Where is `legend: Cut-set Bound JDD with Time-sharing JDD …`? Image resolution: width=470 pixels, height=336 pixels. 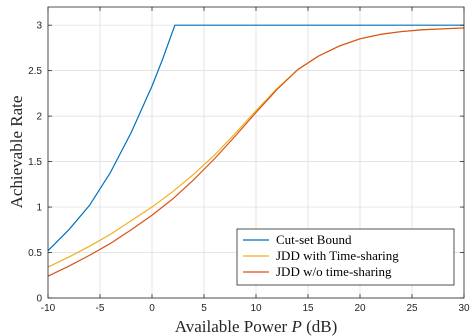 legend: Cut-set Bound JDD with Time-sharing JDD … is located at coordinates (345, 257).